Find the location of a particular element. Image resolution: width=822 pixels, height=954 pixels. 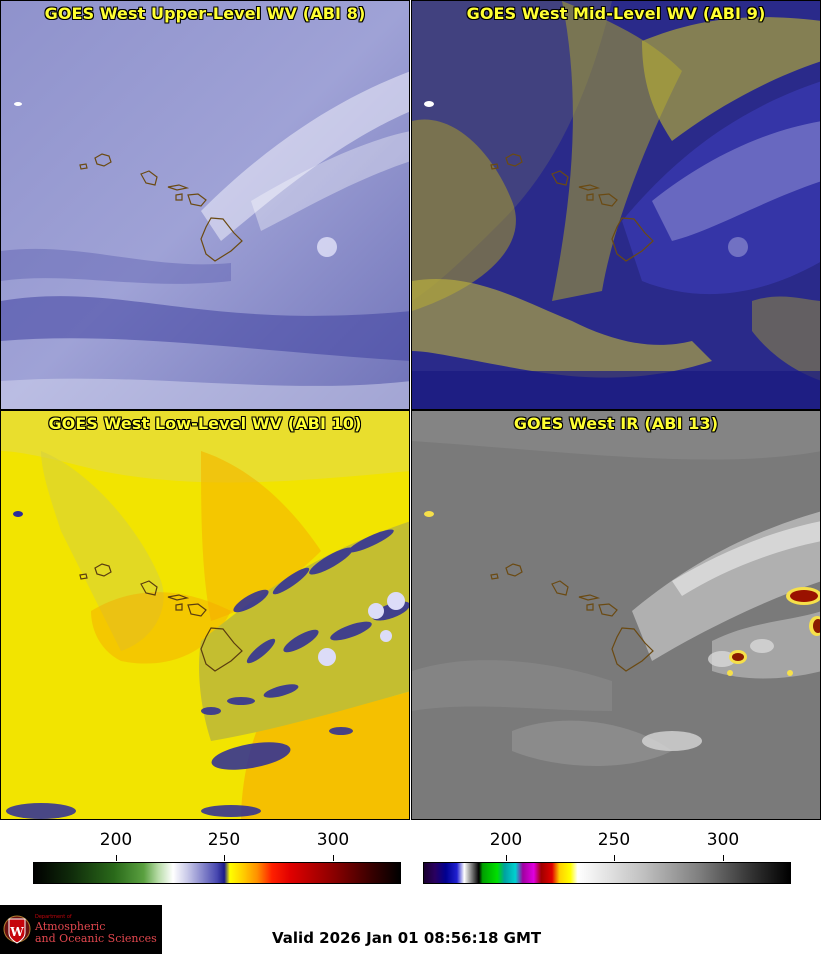

ir-colorbar: 200 250 300 is located at coordinates (607, 855).